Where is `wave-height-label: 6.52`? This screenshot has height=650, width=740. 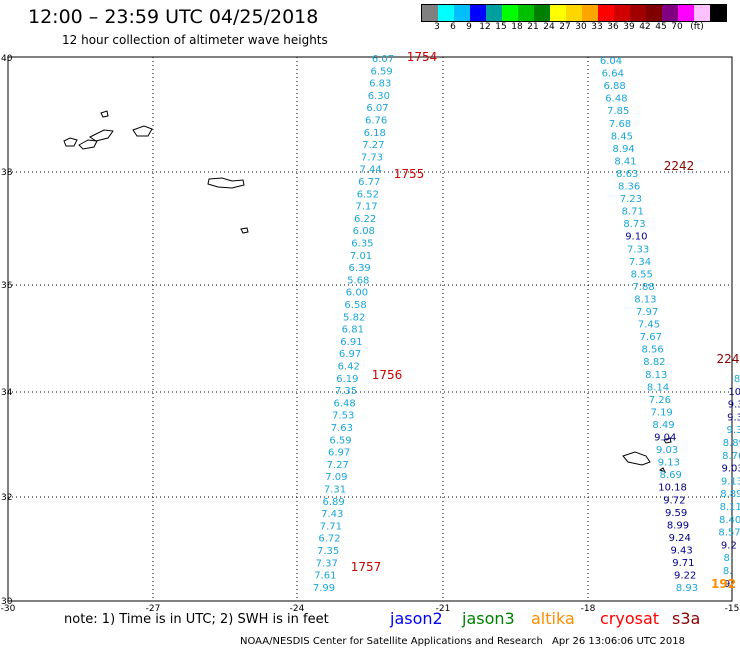
wave-height-label: 6.52 is located at coordinates (368, 194).